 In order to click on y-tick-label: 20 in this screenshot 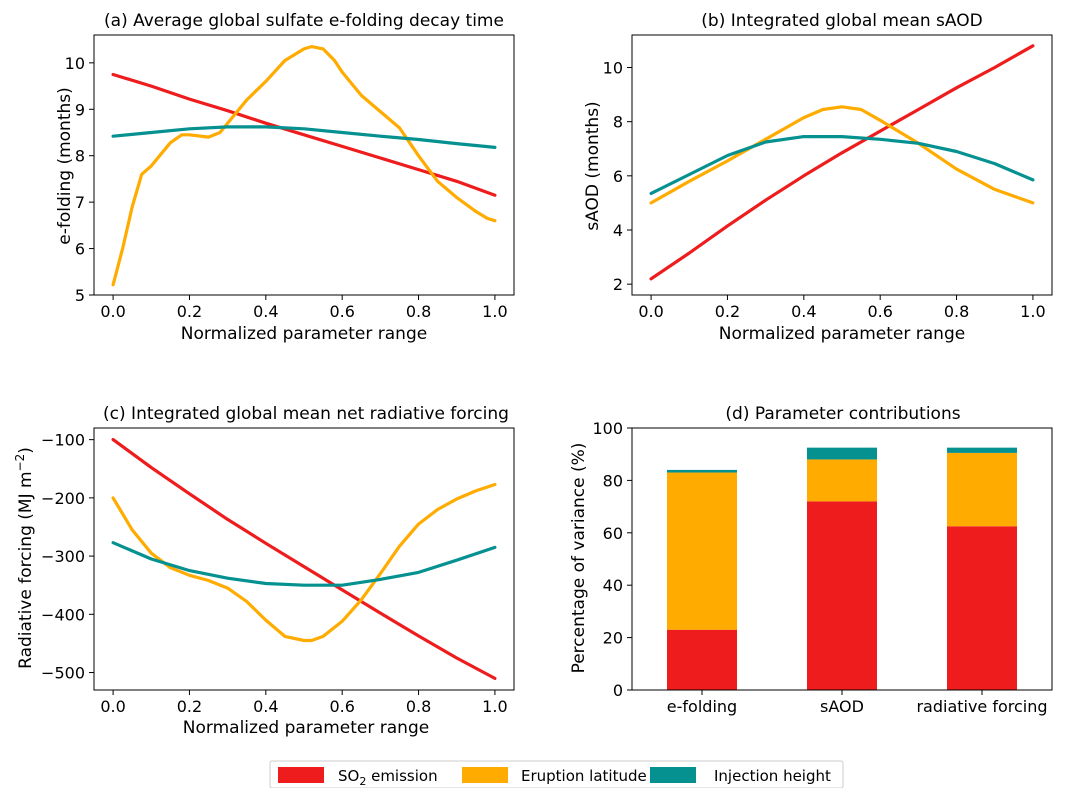, I will do `click(613, 638)`.